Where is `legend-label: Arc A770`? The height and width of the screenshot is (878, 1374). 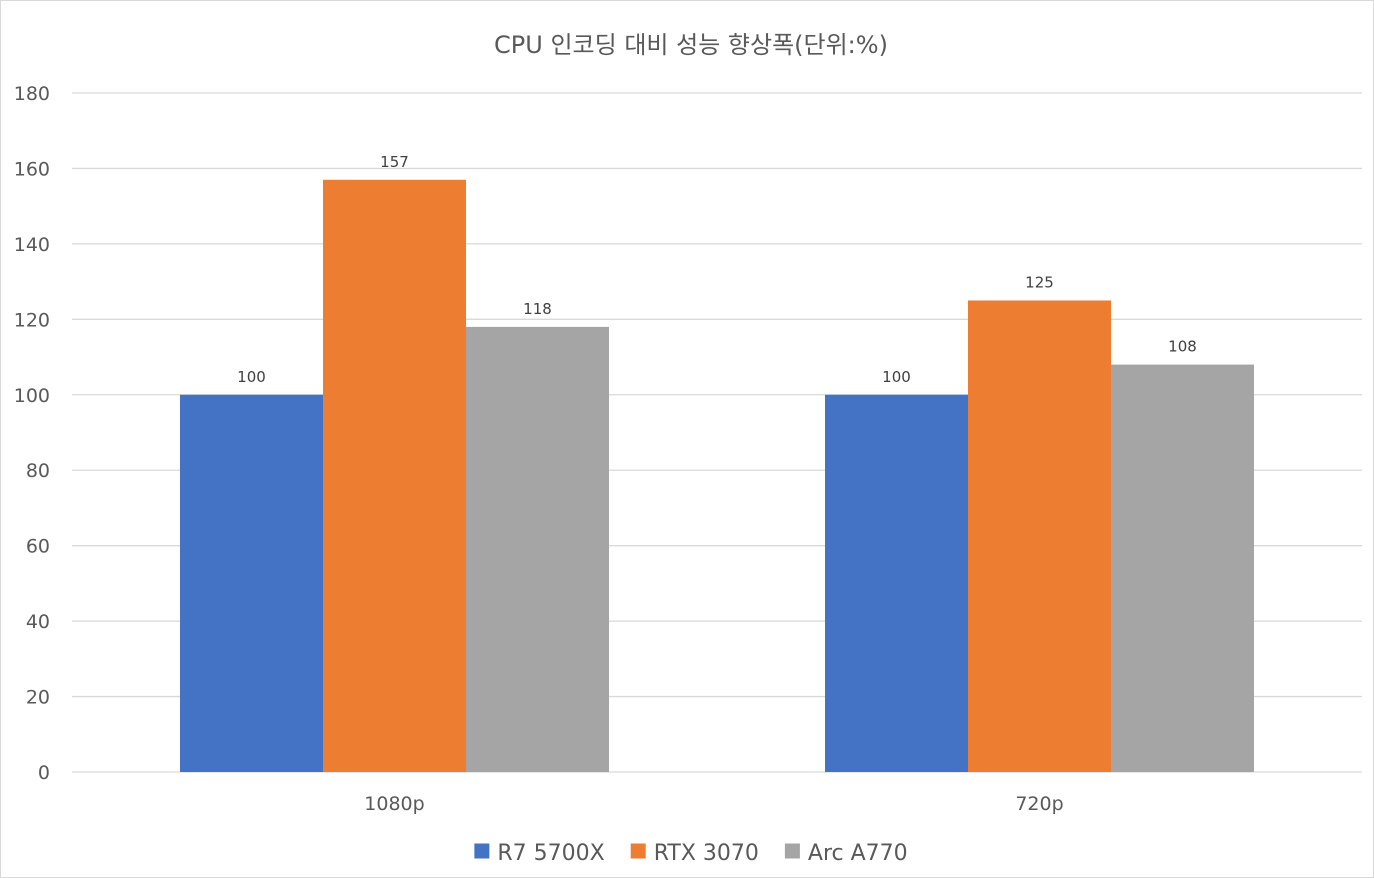
legend-label: Arc A770 is located at coordinates (858, 853).